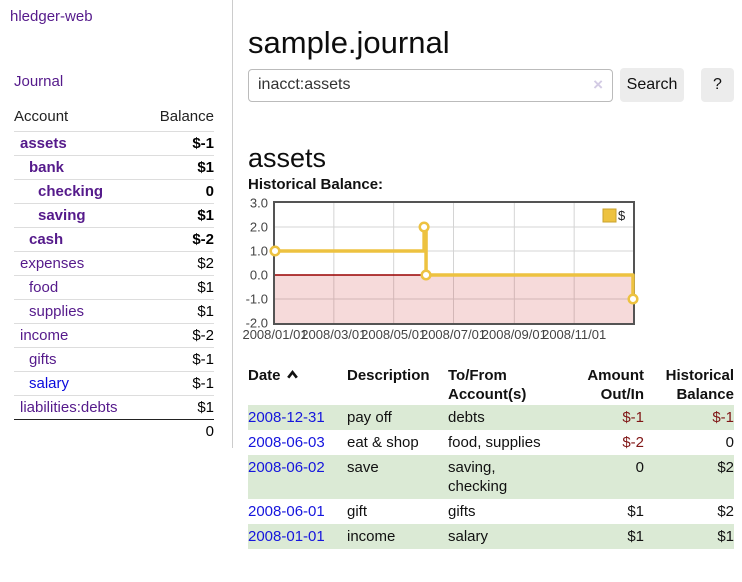 The image size is (742, 582). I want to click on legend-swatch, so click(609, 215).